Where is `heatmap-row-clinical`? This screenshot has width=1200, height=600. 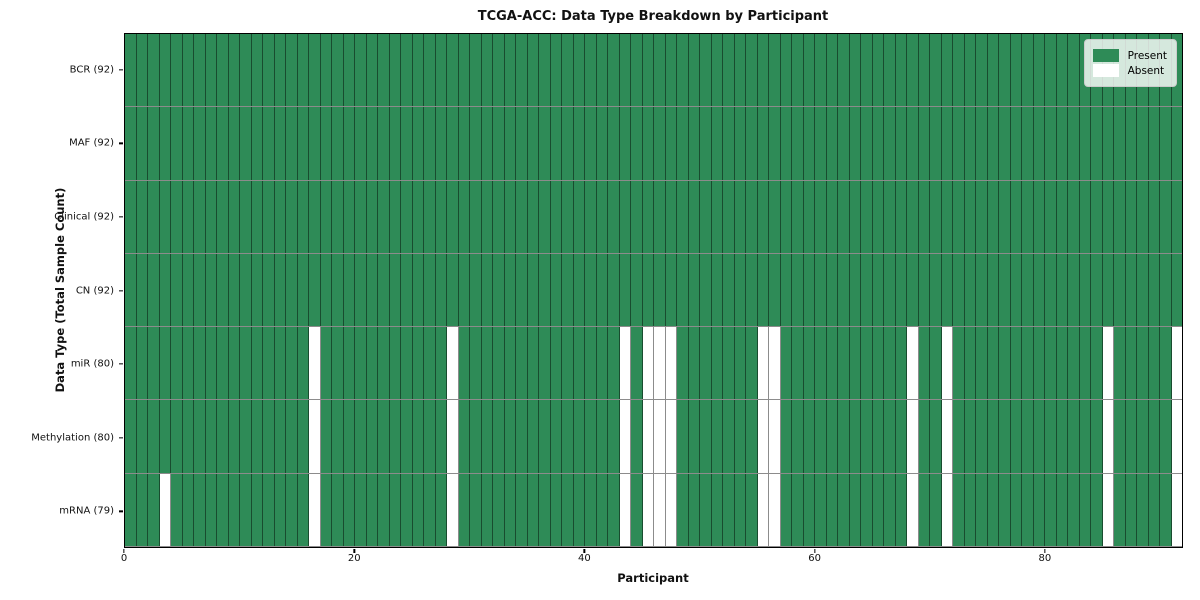 heatmap-row-clinical is located at coordinates (653, 217).